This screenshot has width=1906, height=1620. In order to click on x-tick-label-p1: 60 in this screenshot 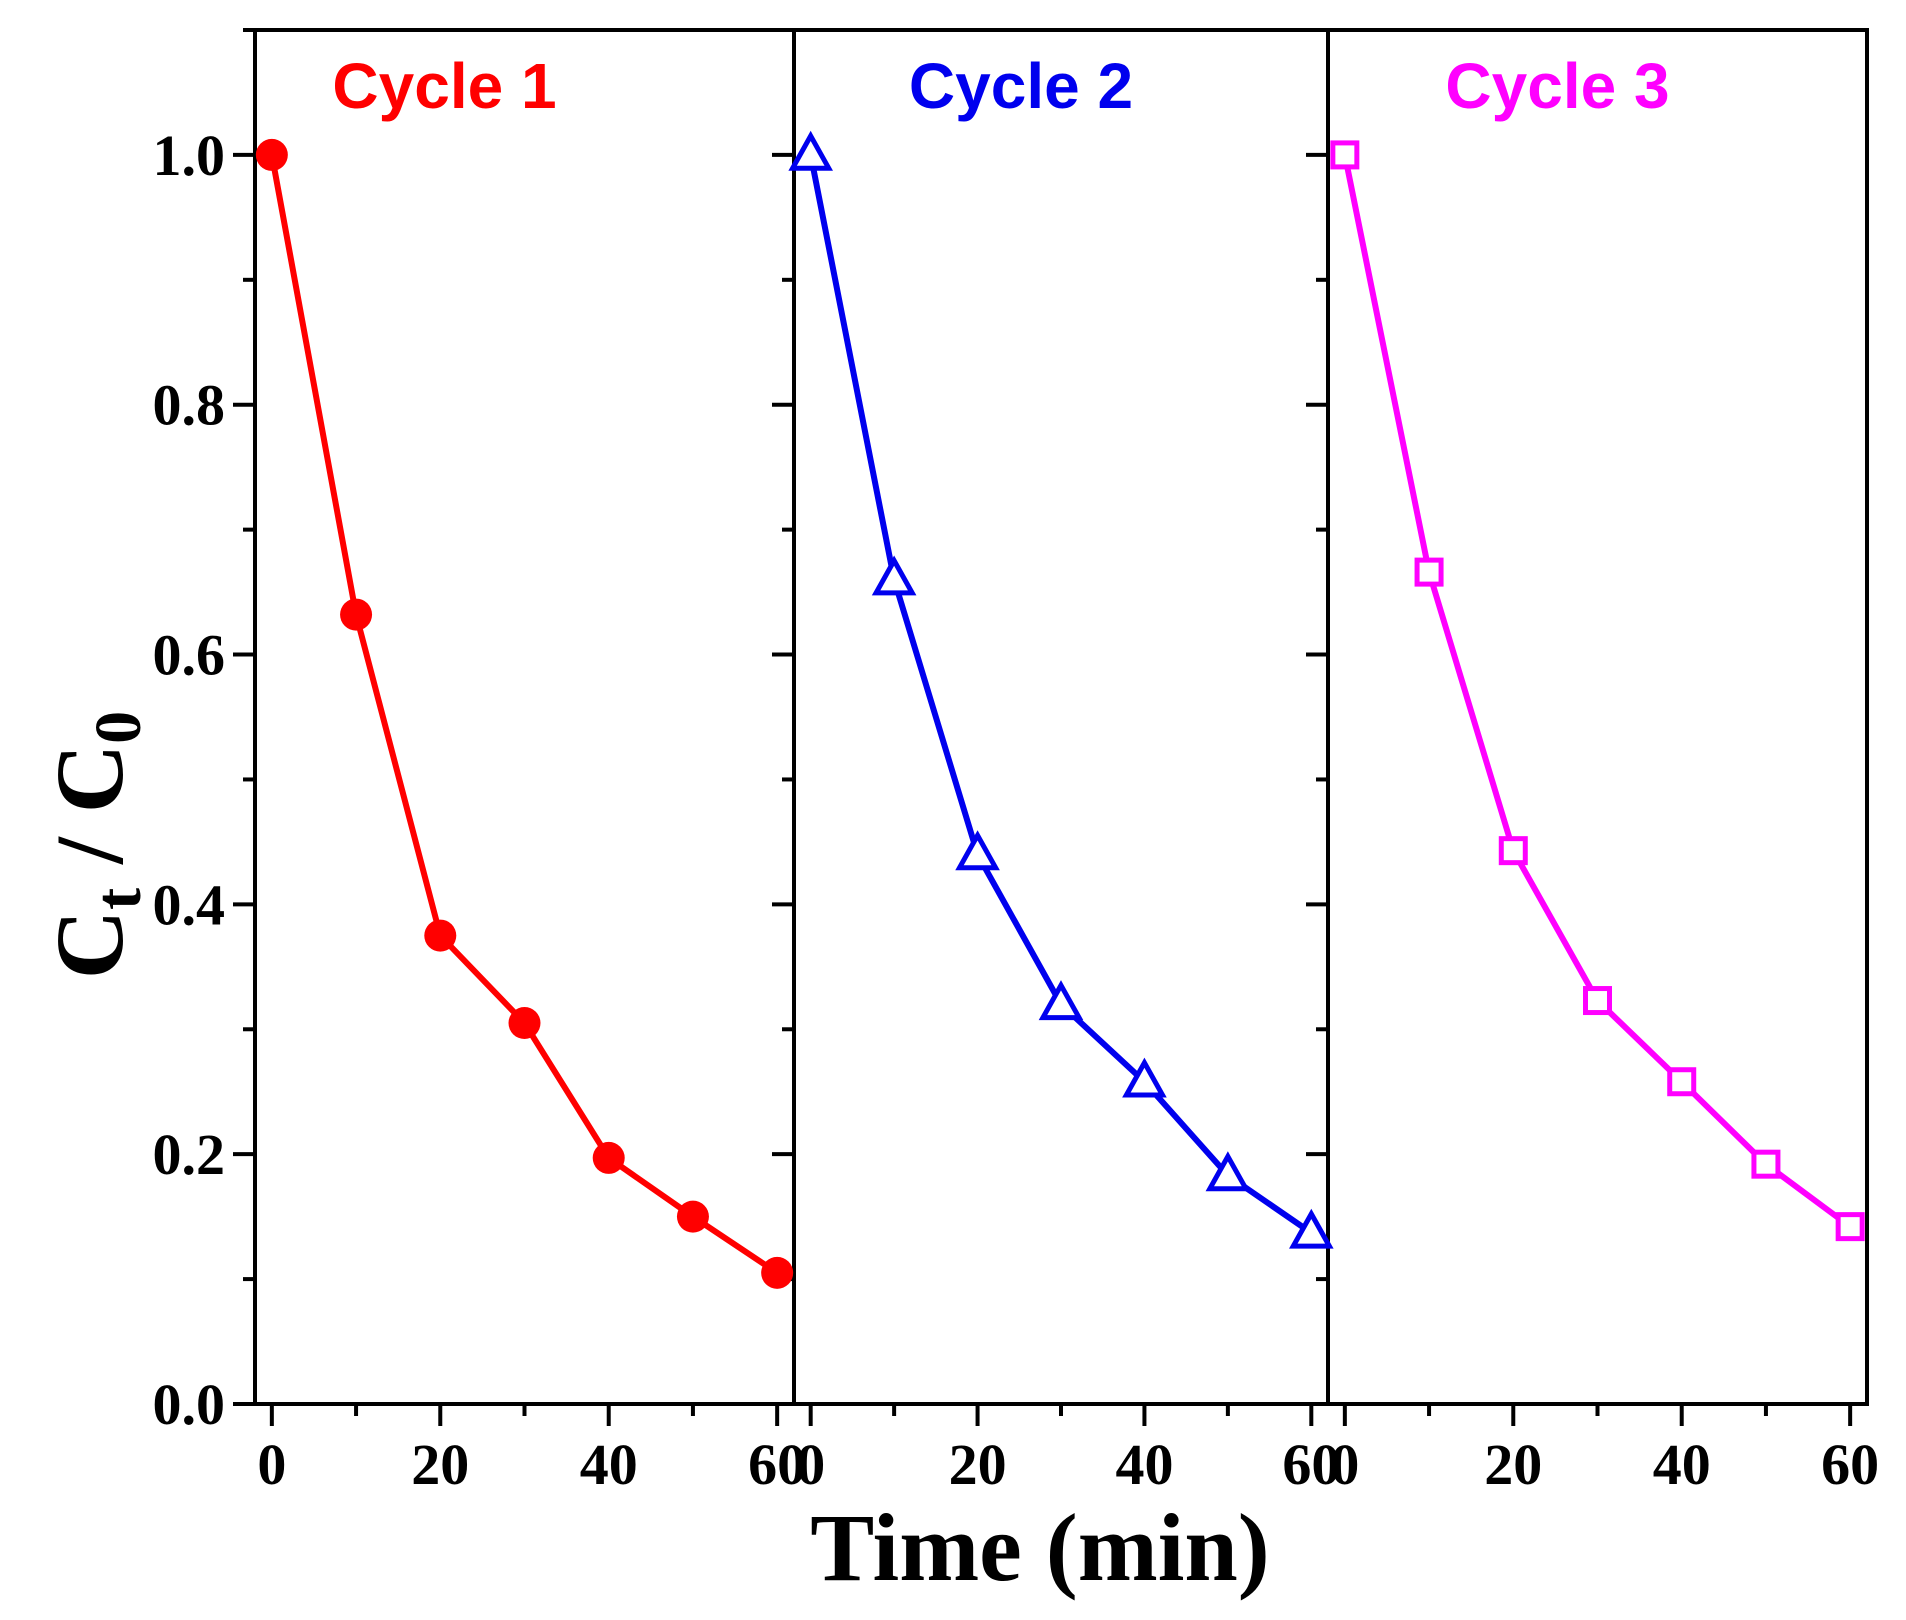, I will do `click(777, 1464)`.